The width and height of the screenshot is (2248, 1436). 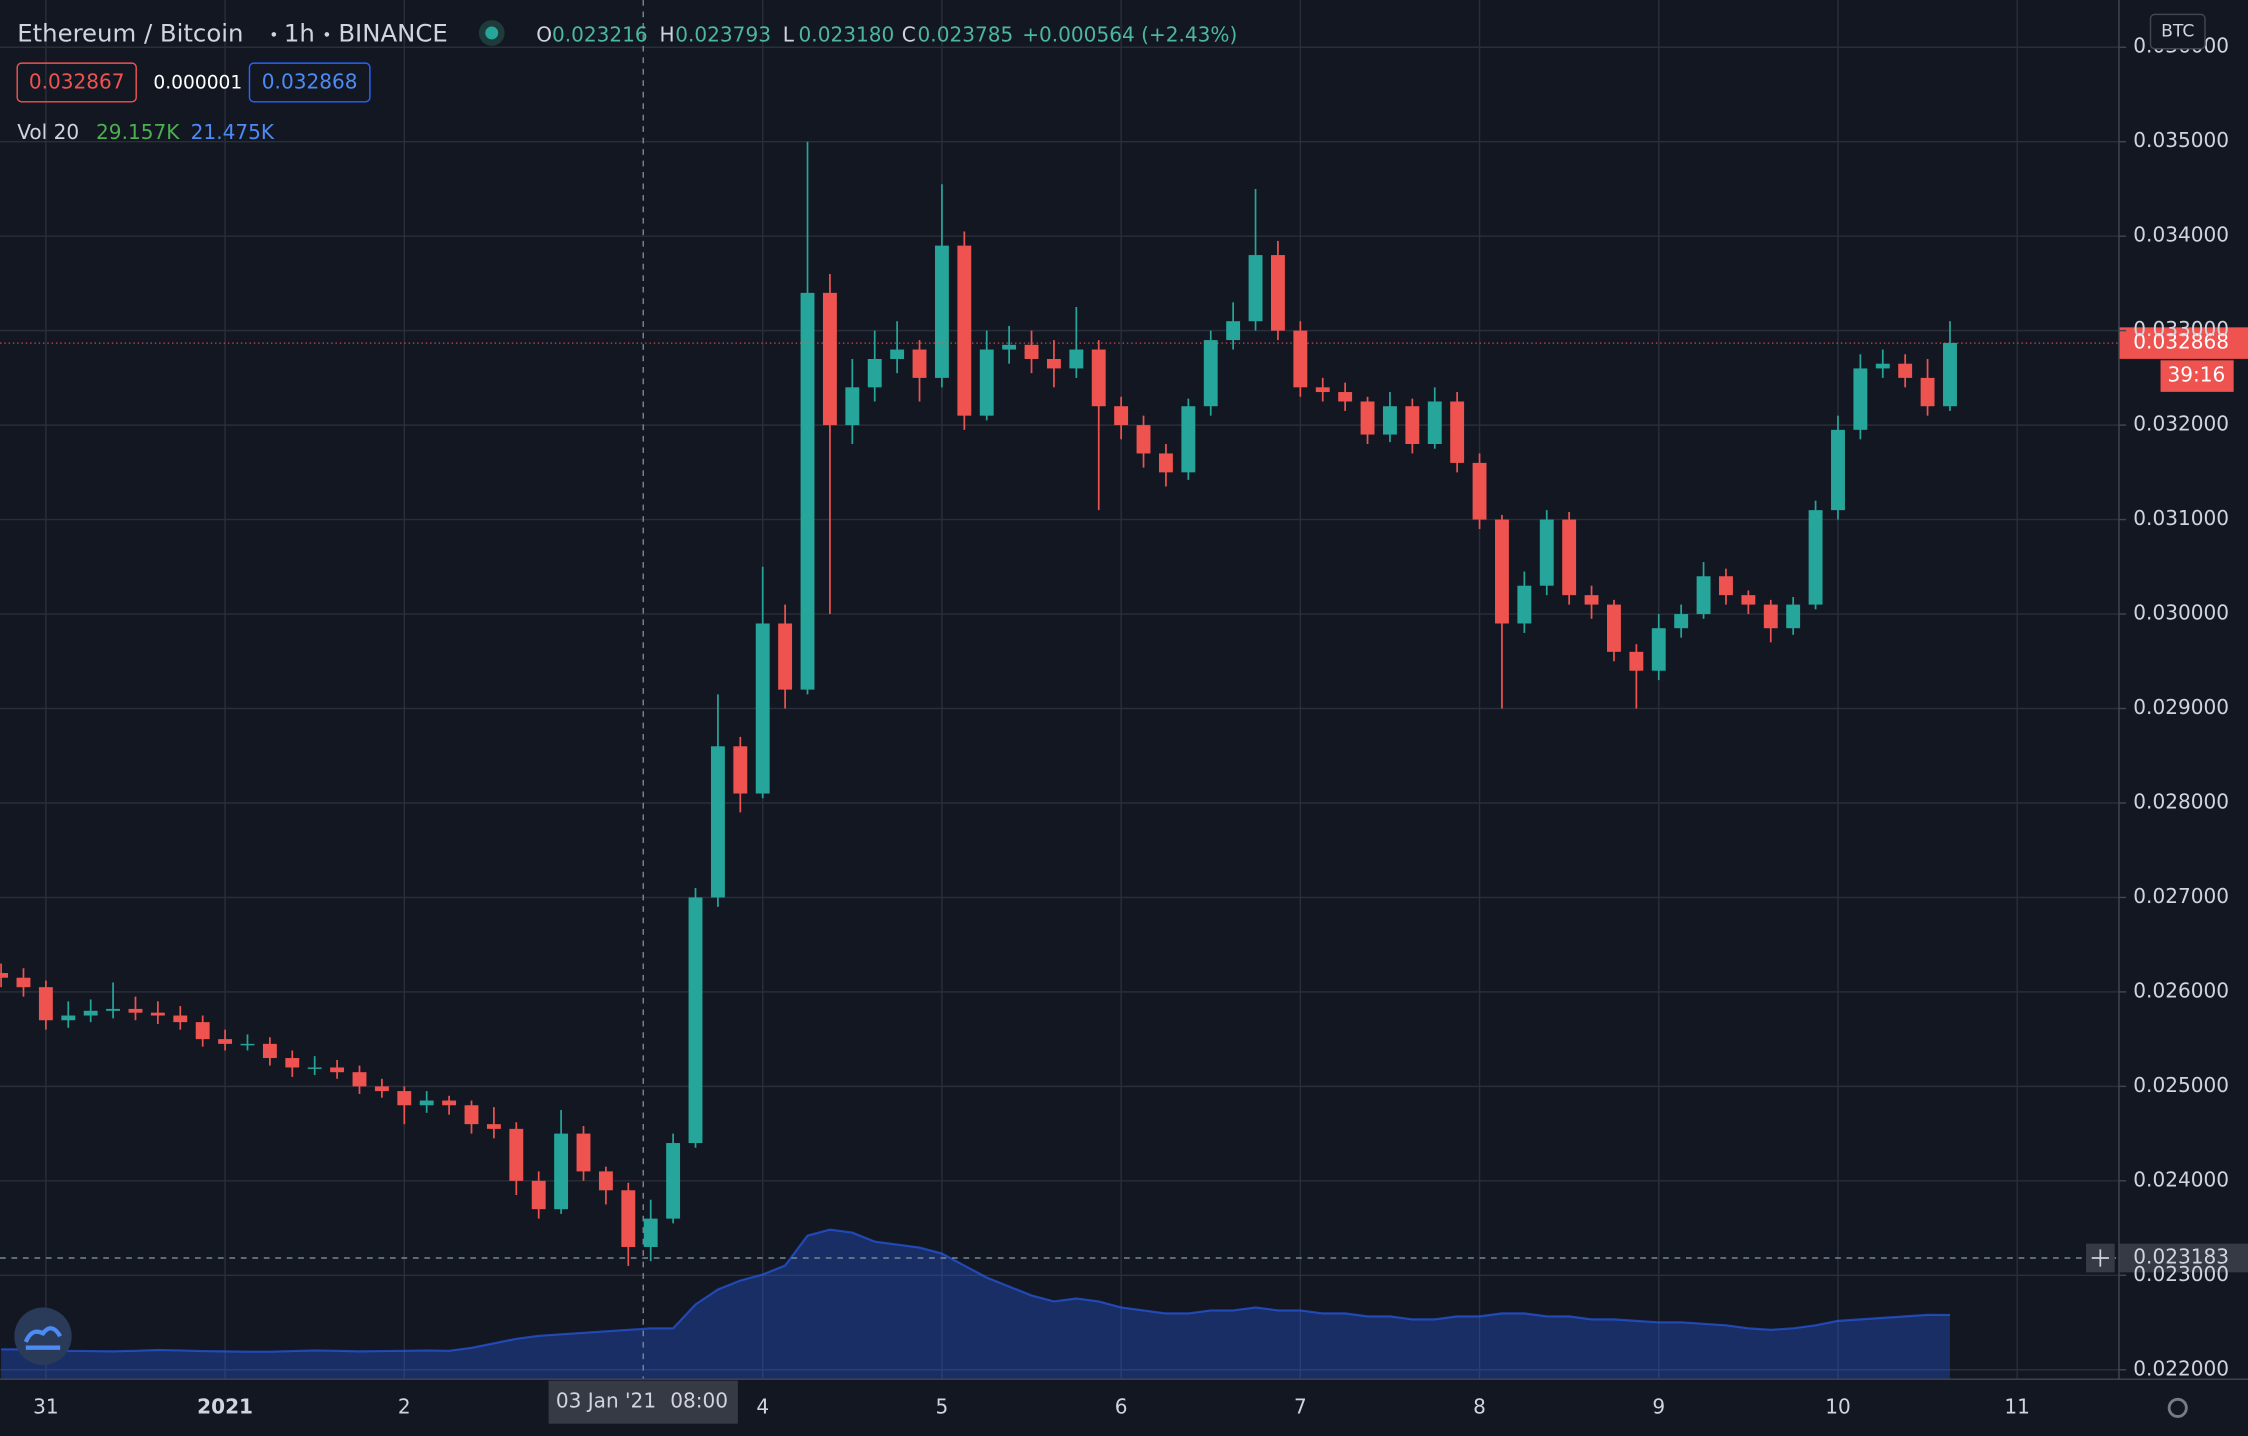 I want to click on y-tick-label: 0.029000, so click(x=2181, y=707).